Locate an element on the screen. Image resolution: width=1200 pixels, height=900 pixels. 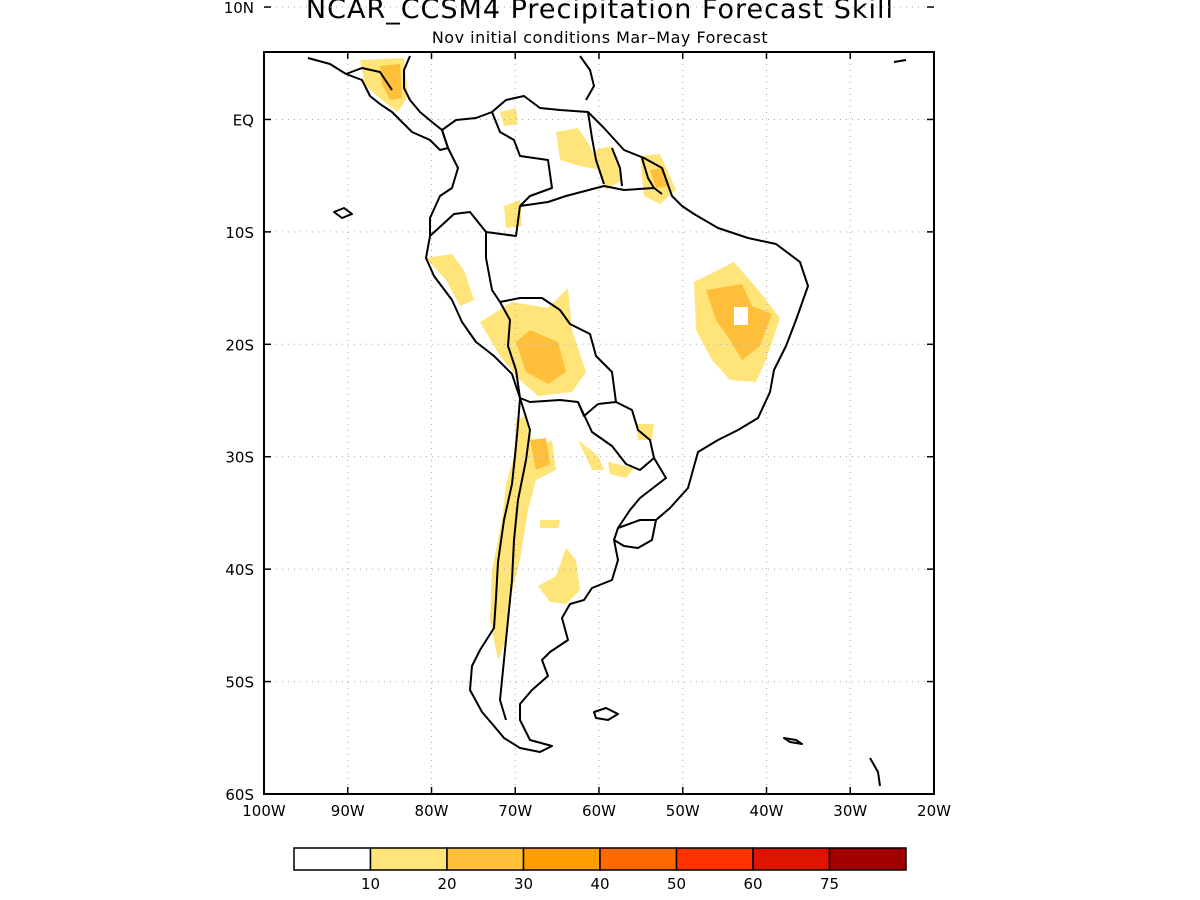
x-tick-label: 60W is located at coordinates (599, 811).